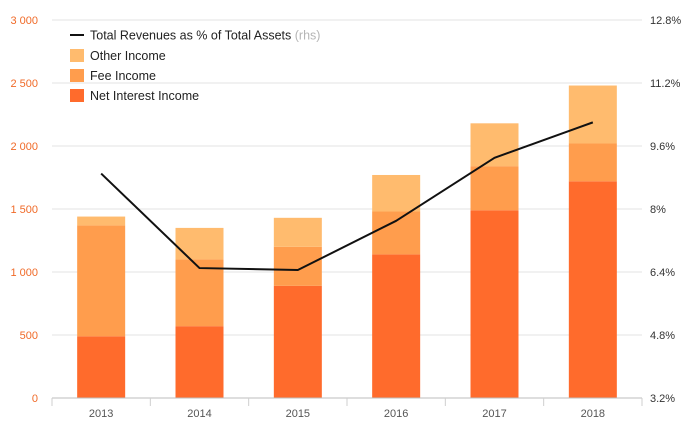  I want to click on x-tick-label: 2013, so click(101, 414).